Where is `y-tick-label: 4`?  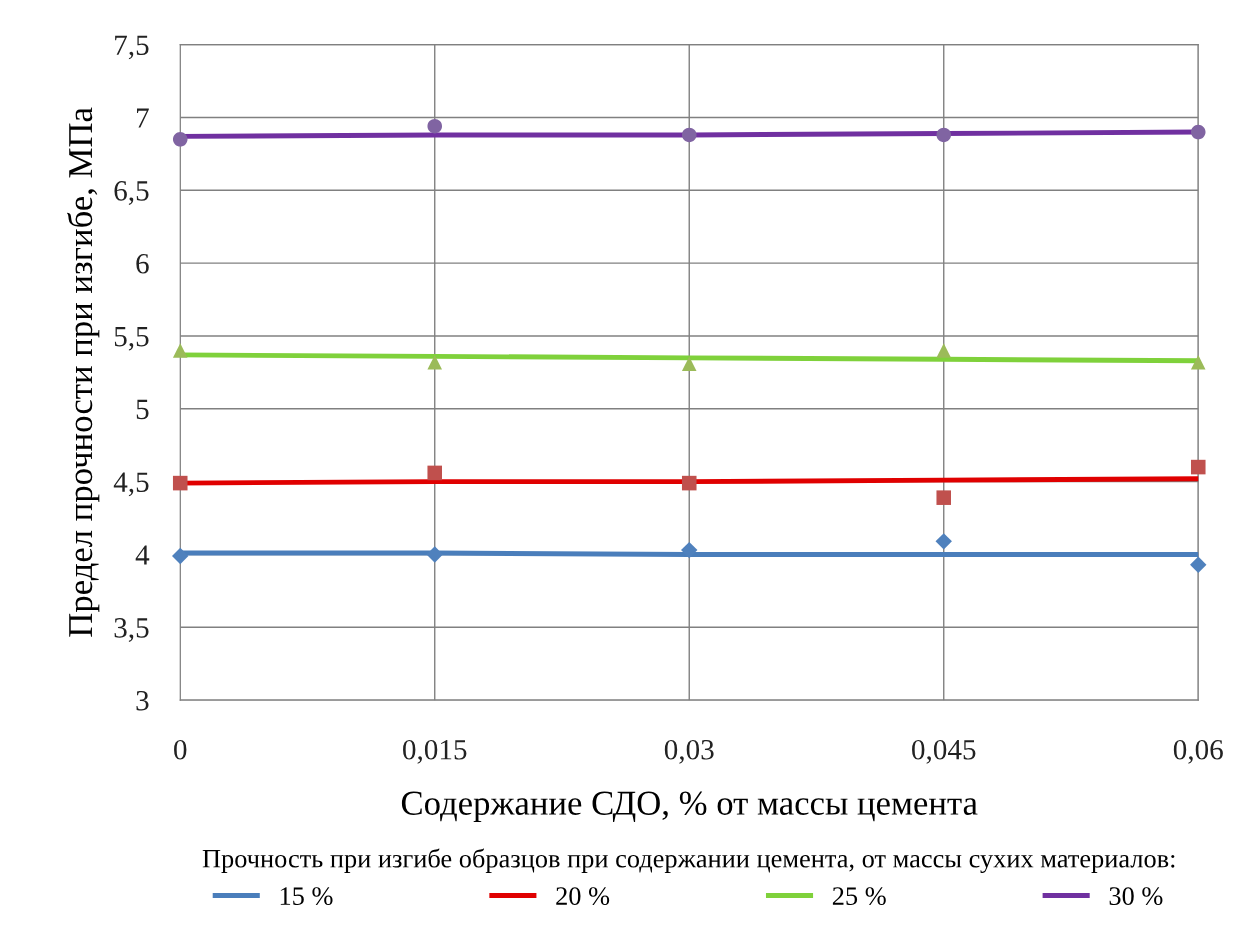 y-tick-label: 4 is located at coordinates (142, 555).